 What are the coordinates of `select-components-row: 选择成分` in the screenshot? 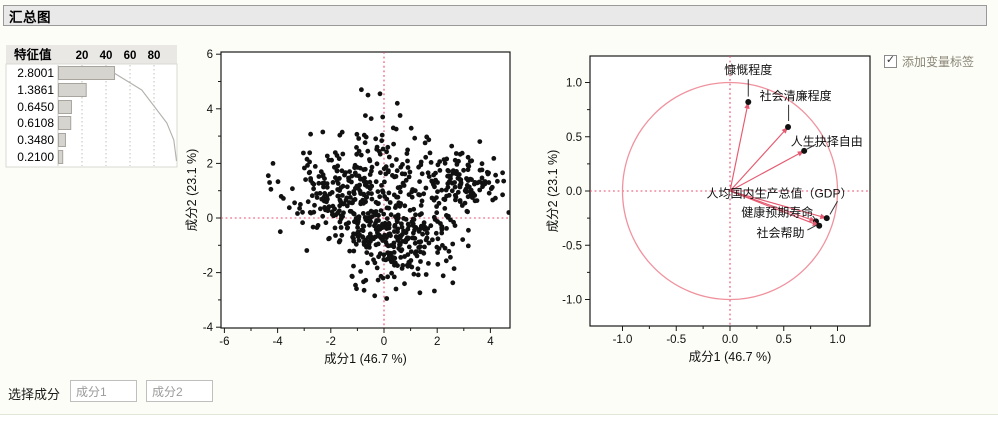 It's located at (115, 391).